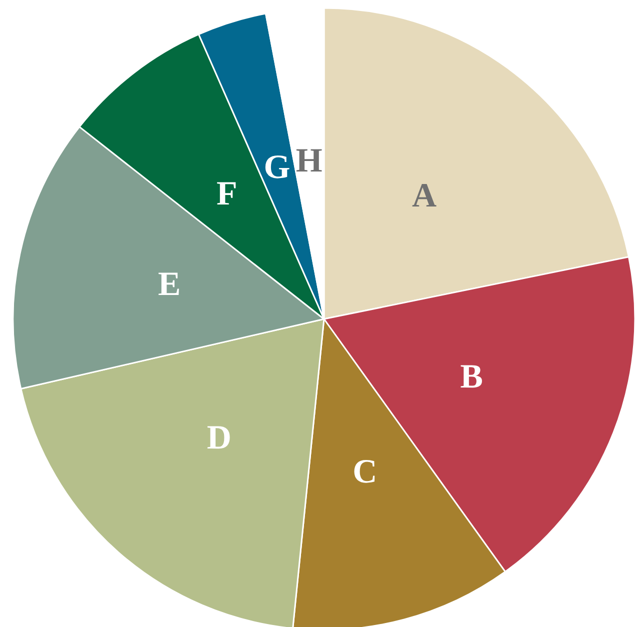 The width and height of the screenshot is (641, 627). Describe the element at coordinates (471, 377) in the screenshot. I see `slice-label: B` at that location.